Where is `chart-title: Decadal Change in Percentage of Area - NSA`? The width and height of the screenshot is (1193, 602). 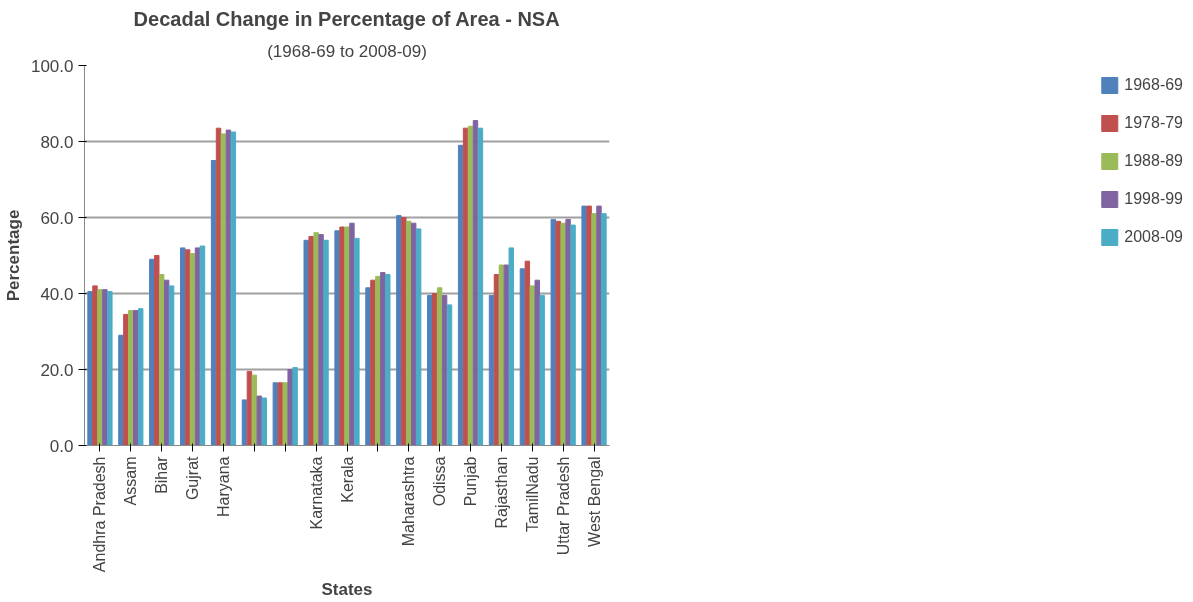
chart-title: Decadal Change in Percentage of Area - NSA is located at coordinates (346, 18).